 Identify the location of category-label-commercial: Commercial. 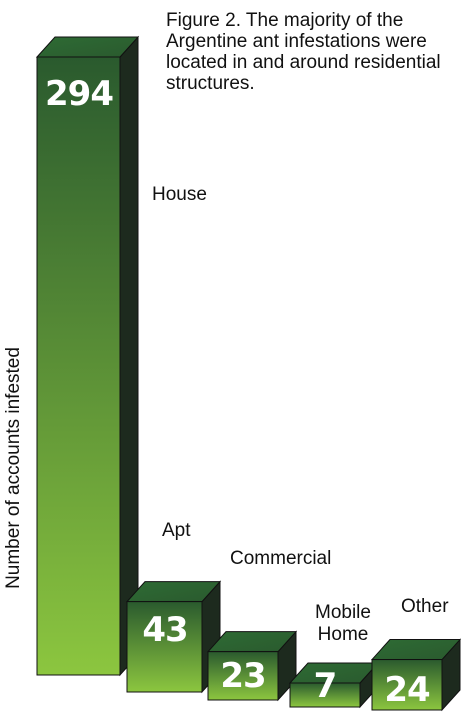
(280, 559).